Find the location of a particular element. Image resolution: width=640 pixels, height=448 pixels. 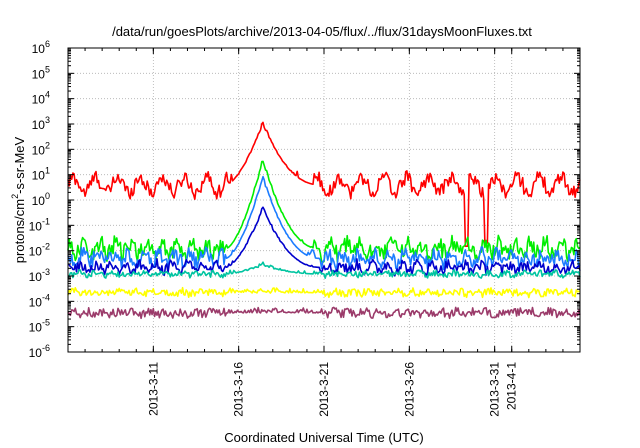

x-axis-label: Coordinated Universal Time (UTC) is located at coordinates (323, 437).